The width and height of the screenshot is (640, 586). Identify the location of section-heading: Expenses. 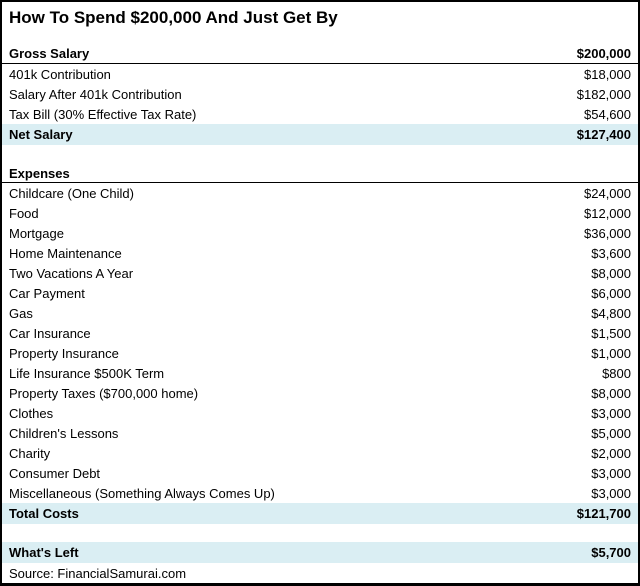
(39, 173).